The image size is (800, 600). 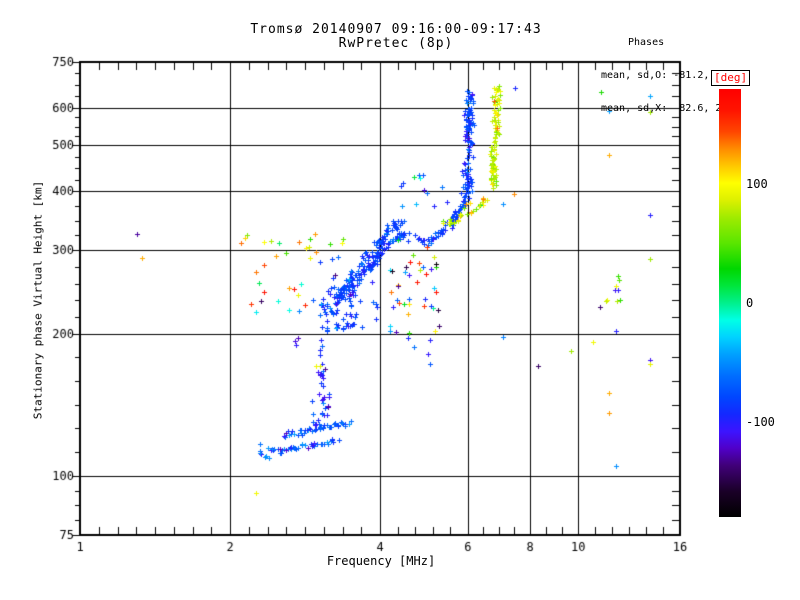 I want to click on colorbar-tick-label: 0, so click(x=750, y=303).